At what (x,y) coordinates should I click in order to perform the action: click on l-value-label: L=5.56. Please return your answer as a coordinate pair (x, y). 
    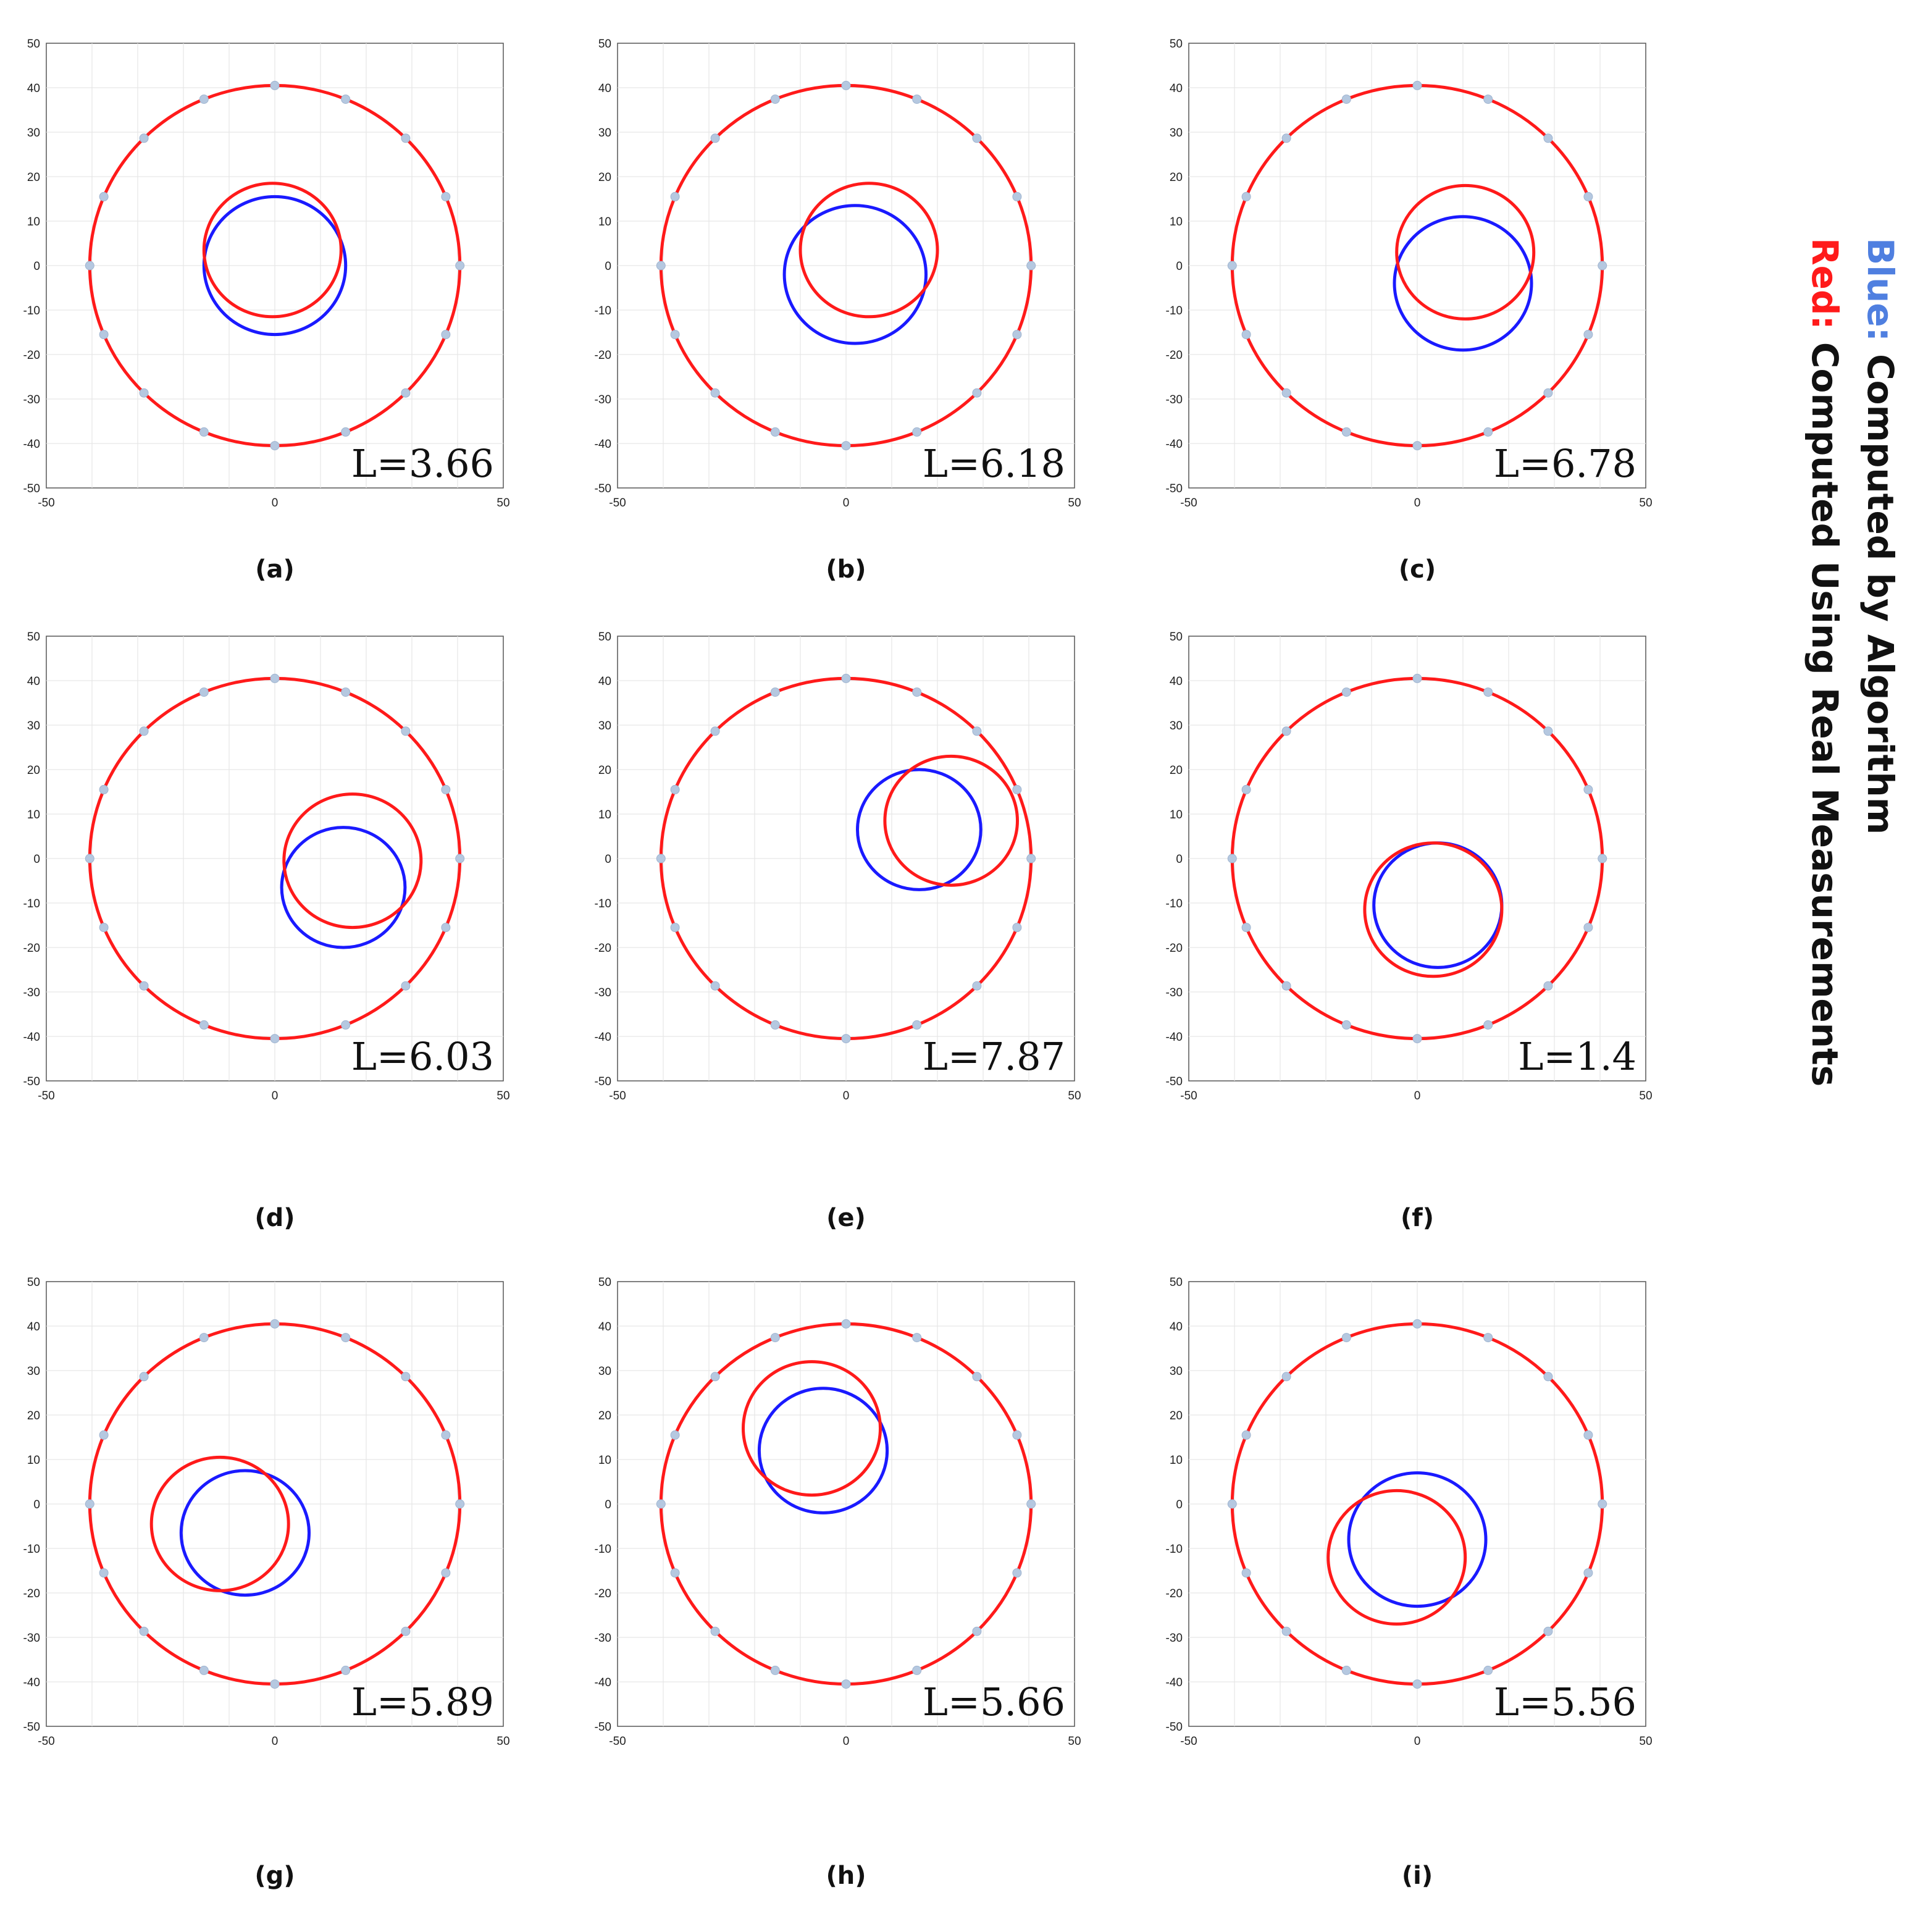
    Looking at the image, I should click on (1565, 1701).